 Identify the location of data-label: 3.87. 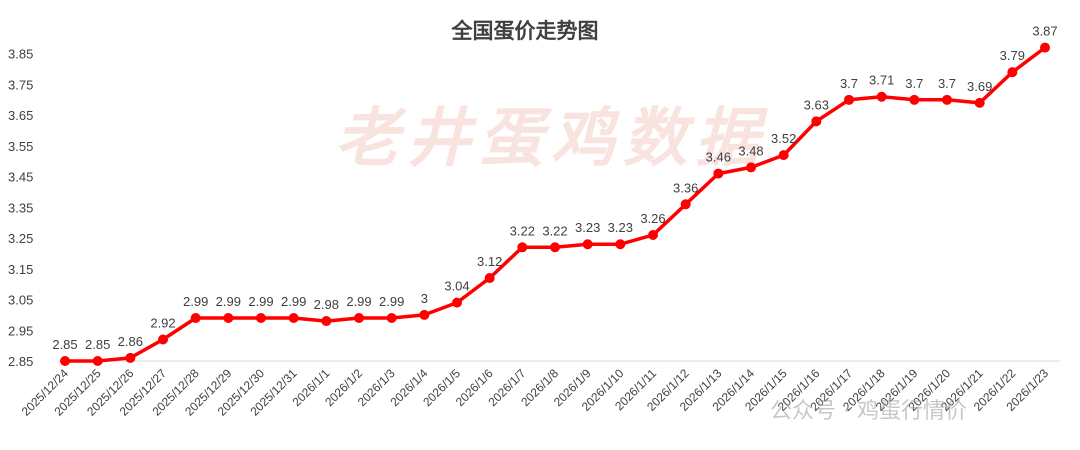
(1044, 31).